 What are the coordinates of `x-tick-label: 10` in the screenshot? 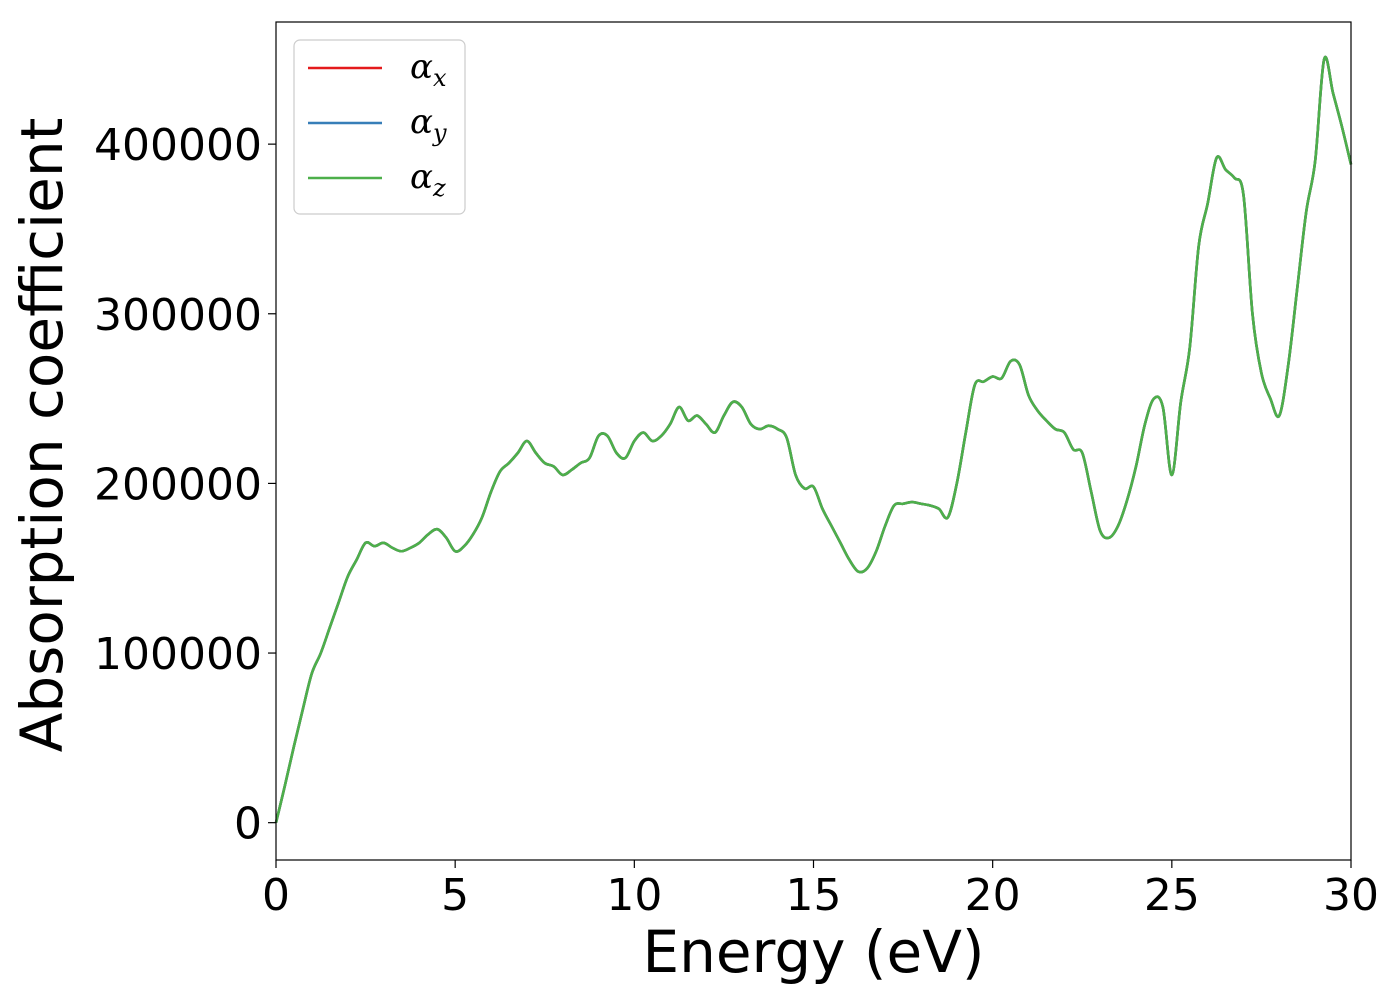 It's located at (634, 895).